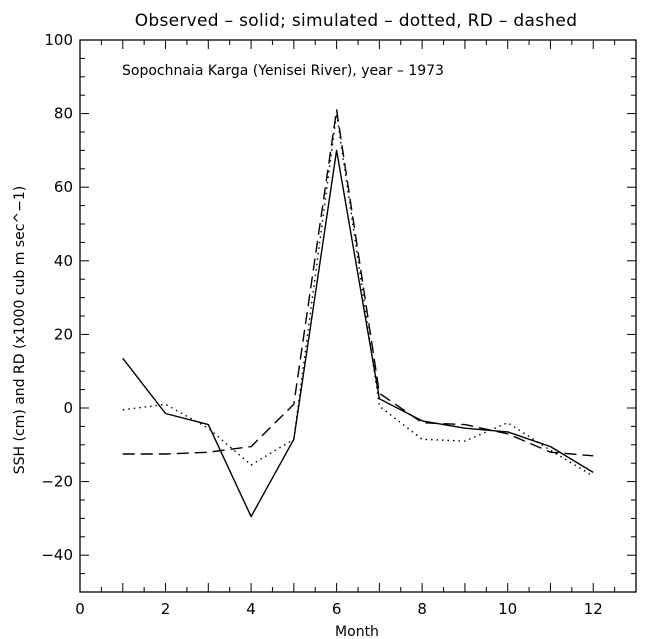  I want to click on x-tick-label: 0, so click(80, 609).